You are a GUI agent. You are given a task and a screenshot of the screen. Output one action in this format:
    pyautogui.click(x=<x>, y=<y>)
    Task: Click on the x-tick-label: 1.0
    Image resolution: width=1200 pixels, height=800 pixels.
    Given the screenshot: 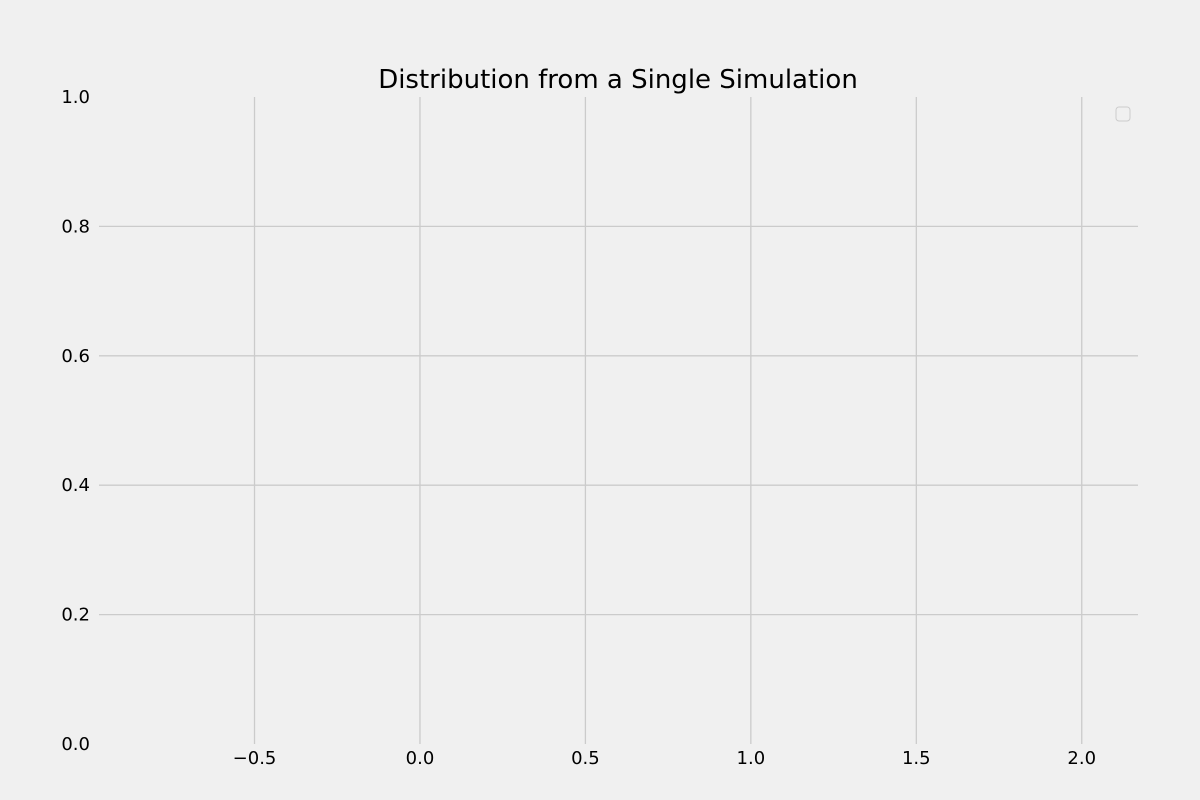 What is the action you would take?
    pyautogui.click(x=751, y=758)
    